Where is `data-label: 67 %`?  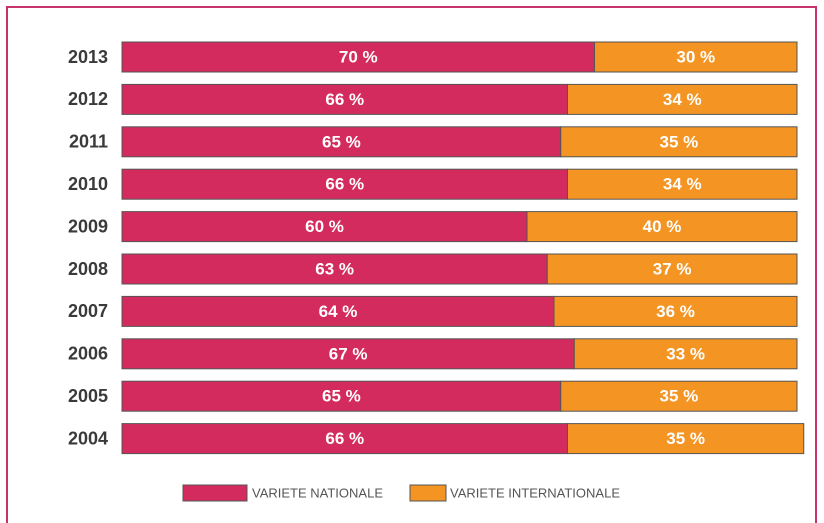
data-label: 67 % is located at coordinates (348, 353).